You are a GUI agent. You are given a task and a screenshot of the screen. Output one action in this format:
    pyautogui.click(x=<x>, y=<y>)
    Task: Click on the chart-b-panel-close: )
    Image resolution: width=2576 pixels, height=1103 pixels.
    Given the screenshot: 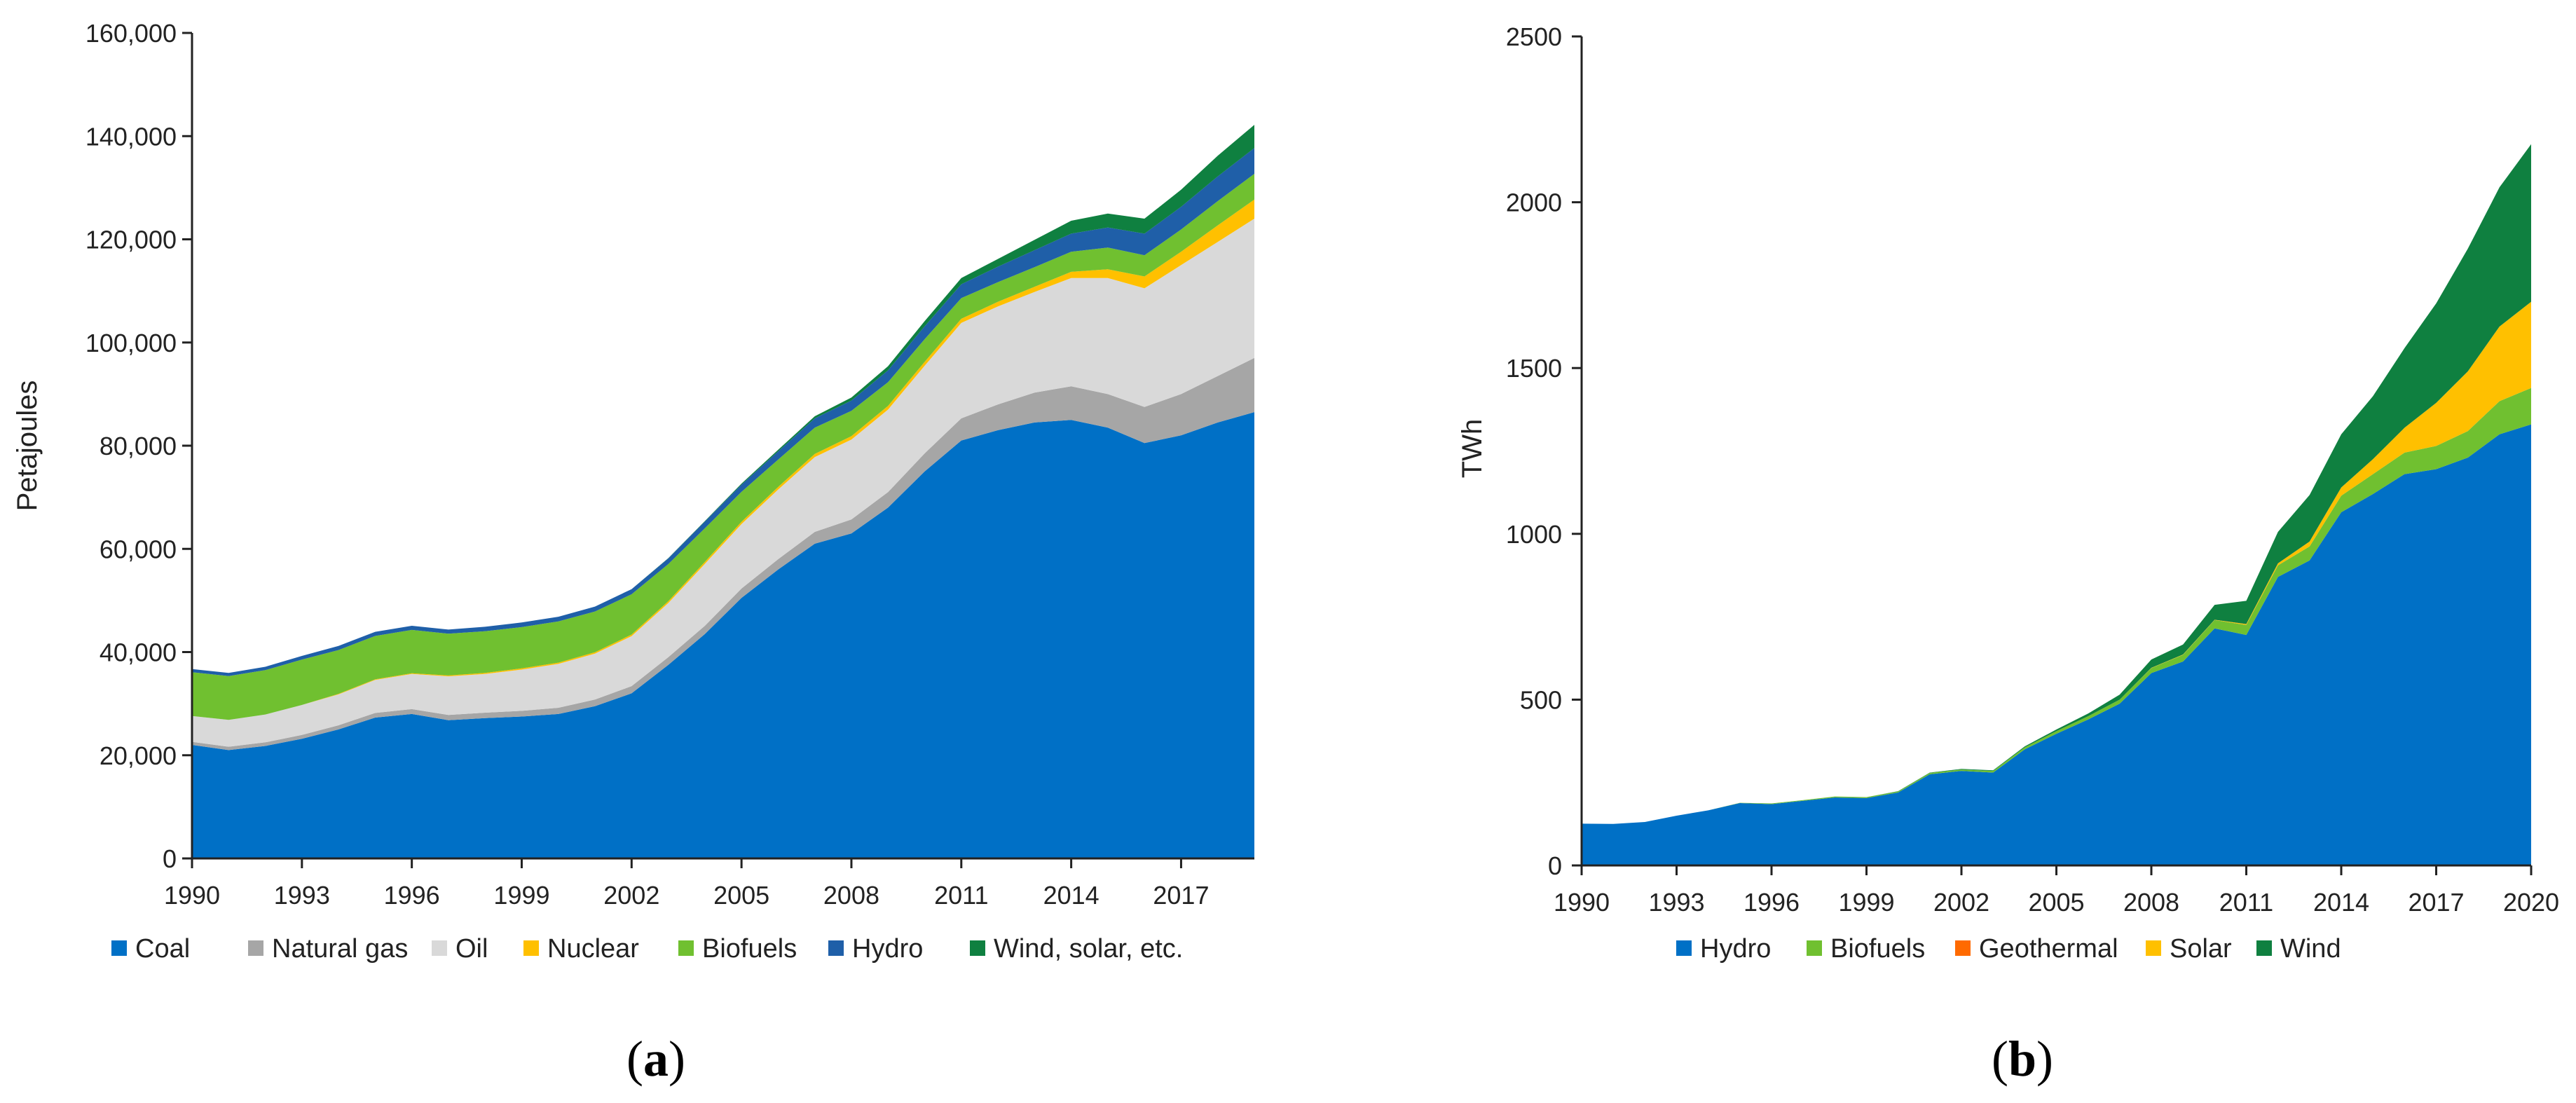 What is the action you would take?
    pyautogui.click(x=2044, y=1059)
    